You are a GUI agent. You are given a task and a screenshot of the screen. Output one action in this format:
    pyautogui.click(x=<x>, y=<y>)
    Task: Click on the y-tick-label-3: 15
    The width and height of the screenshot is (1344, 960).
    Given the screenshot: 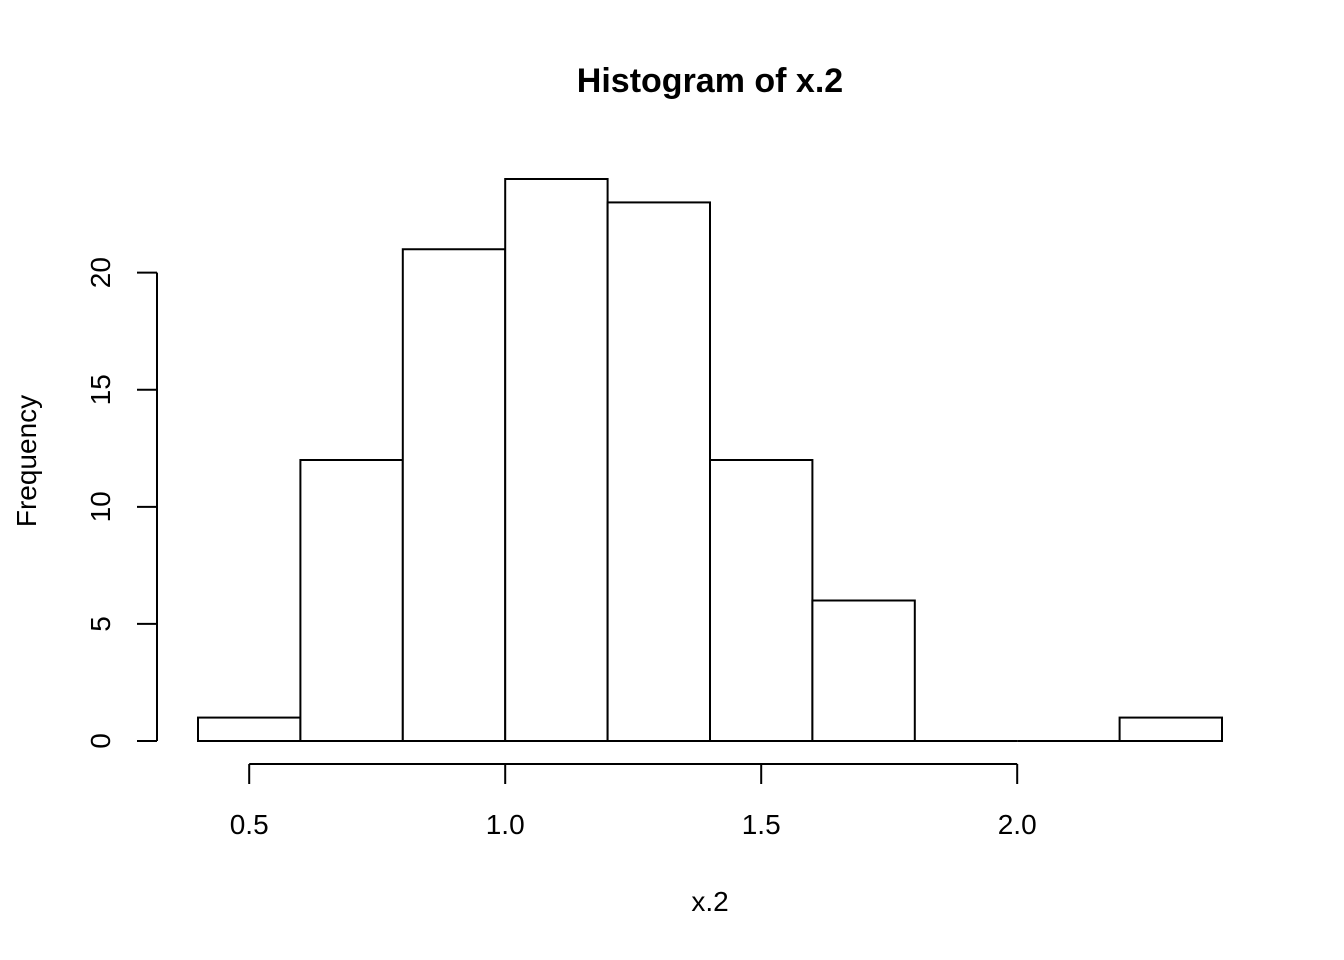 What is the action you would take?
    pyautogui.click(x=100, y=389)
    